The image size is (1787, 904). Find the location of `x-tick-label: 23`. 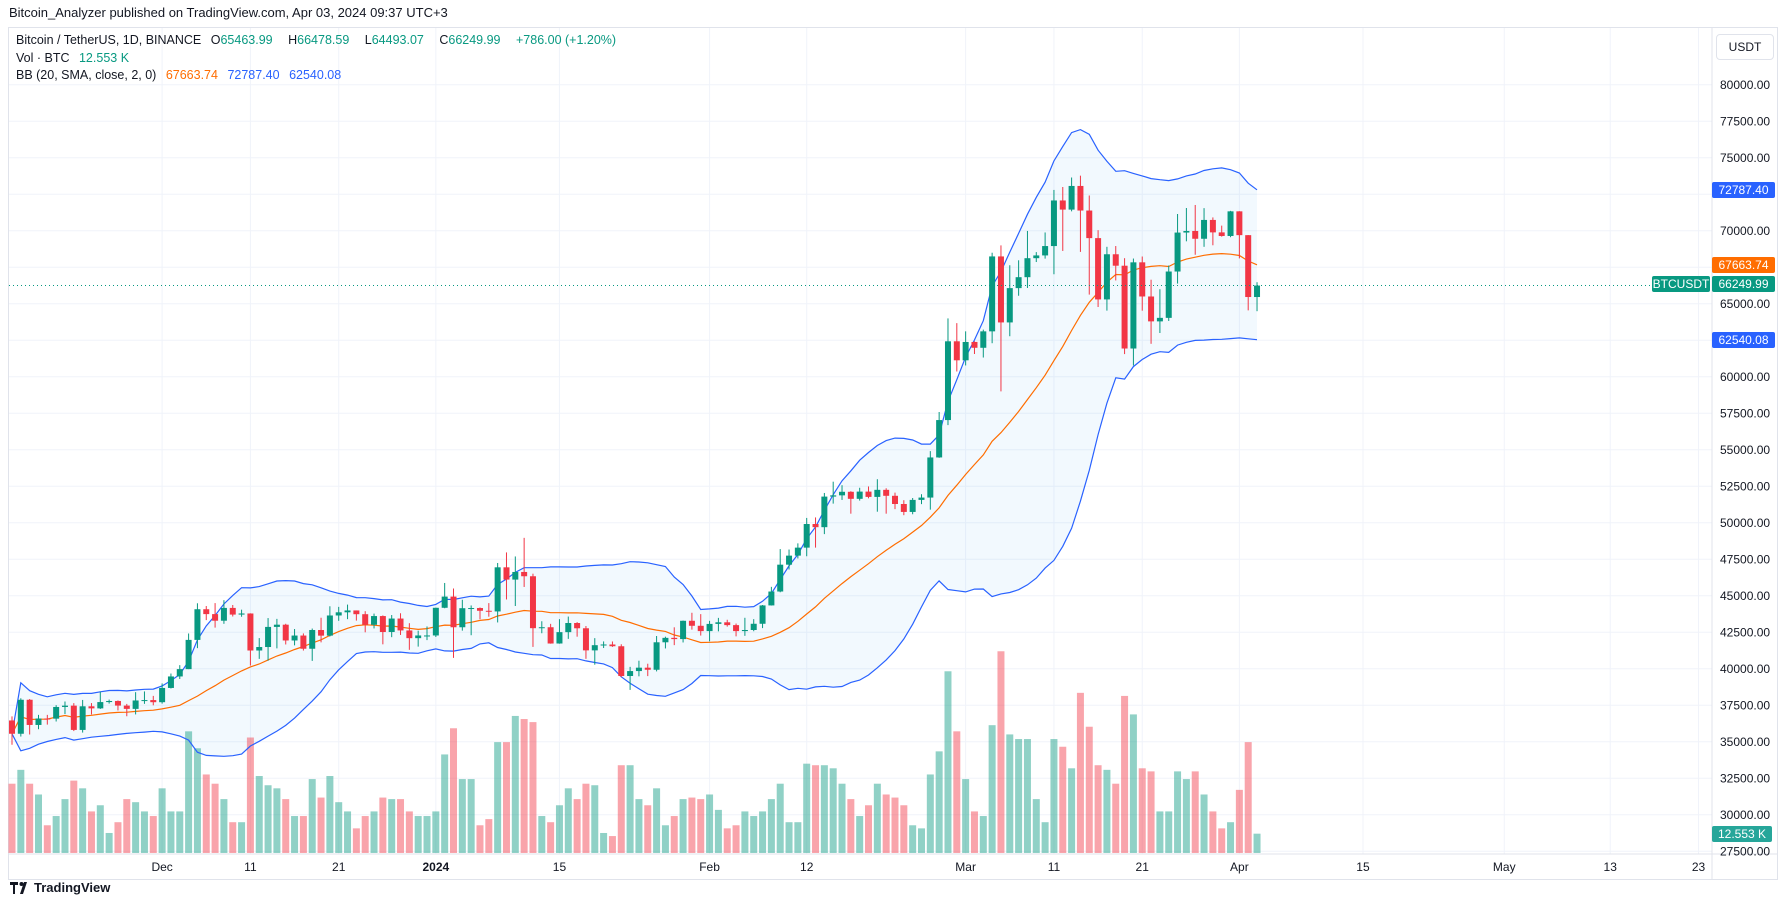

x-tick-label: 23 is located at coordinates (1699, 867).